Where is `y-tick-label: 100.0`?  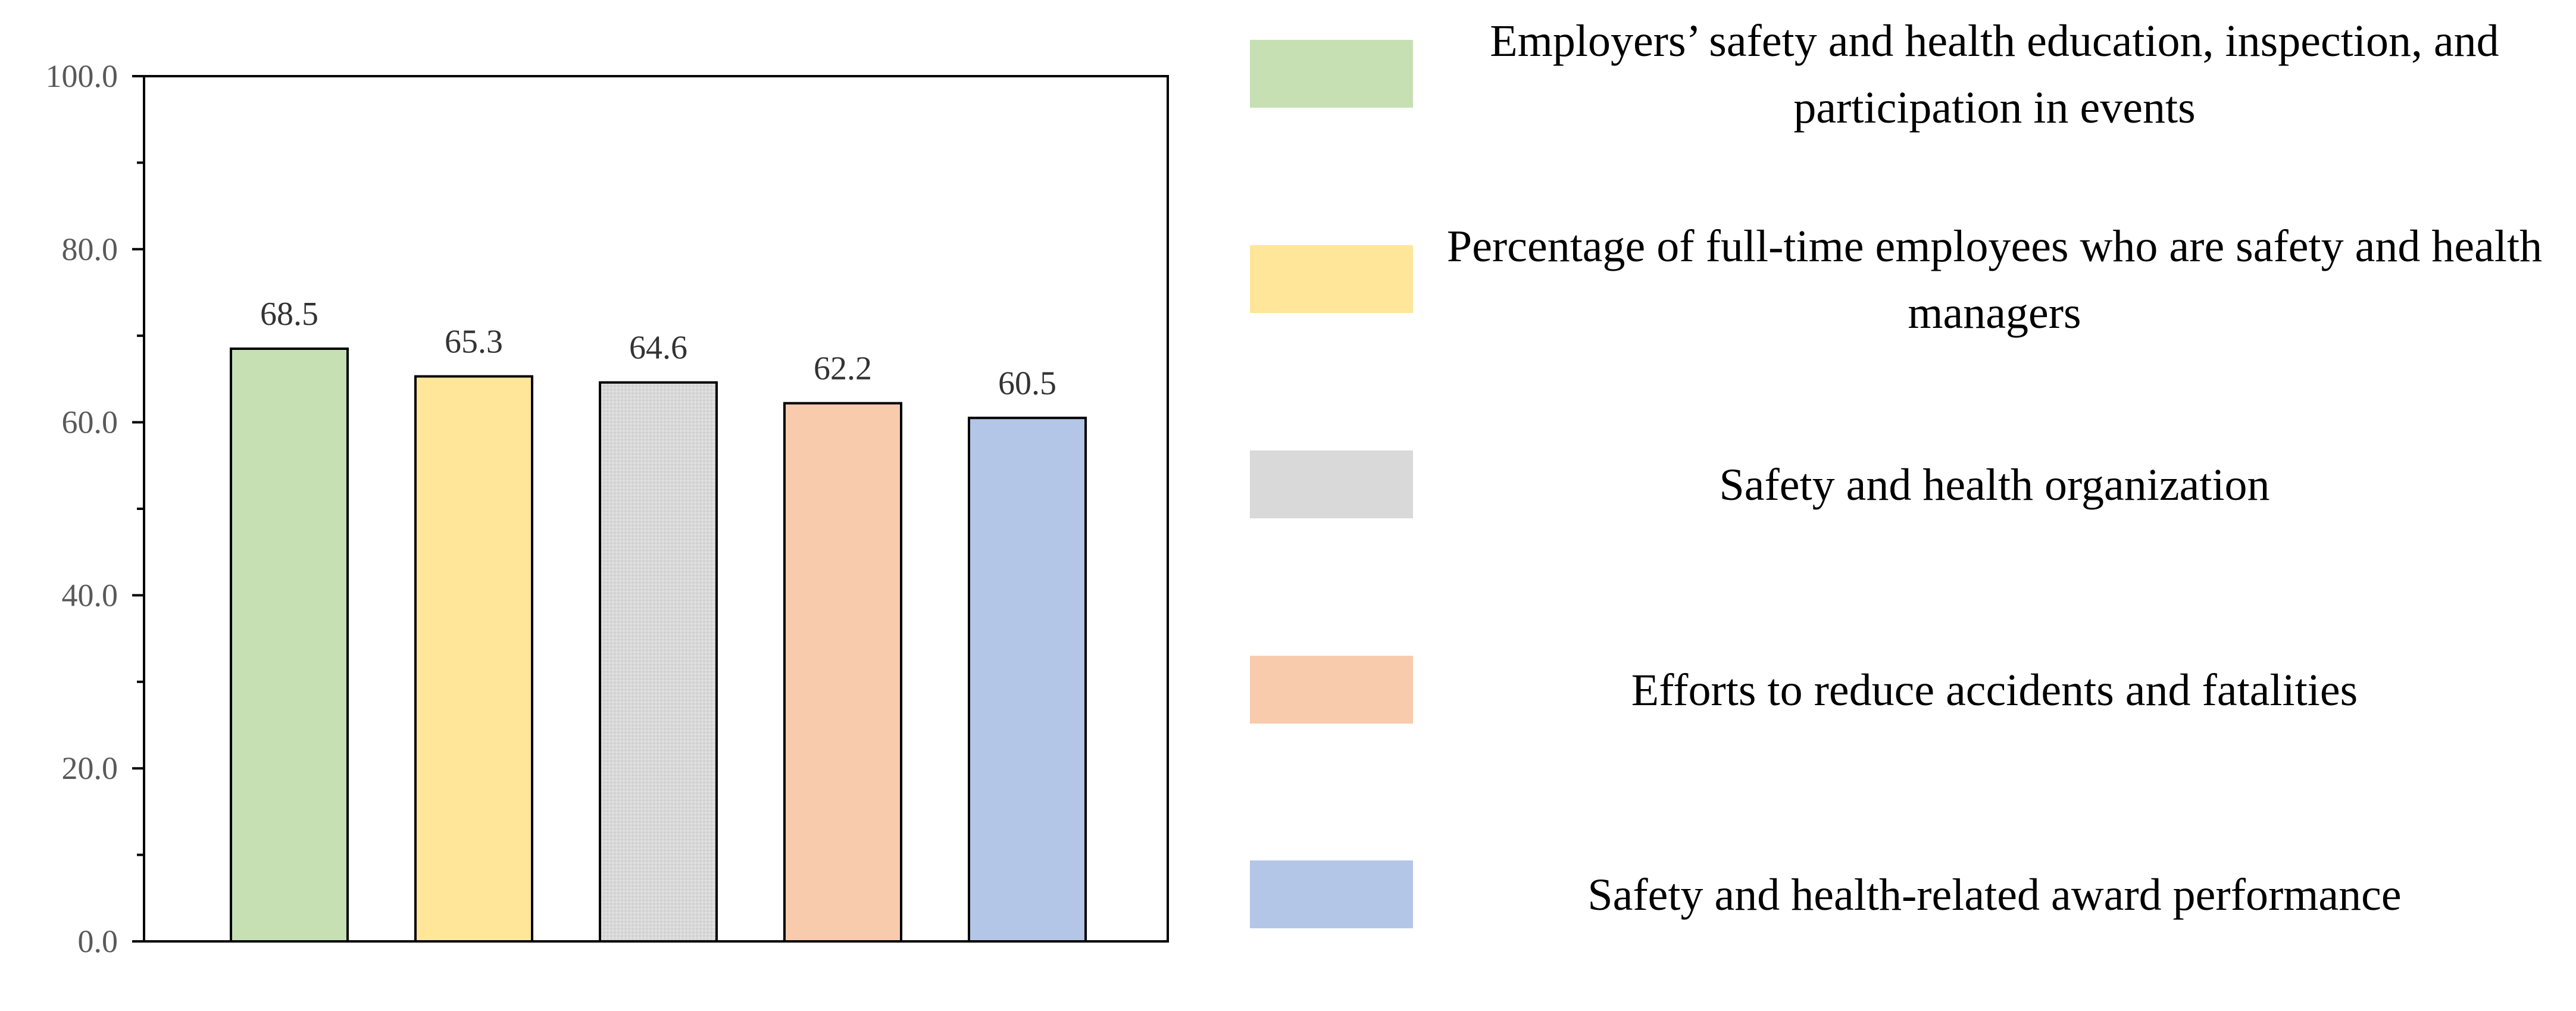
y-tick-label: 100.0 is located at coordinates (82, 76).